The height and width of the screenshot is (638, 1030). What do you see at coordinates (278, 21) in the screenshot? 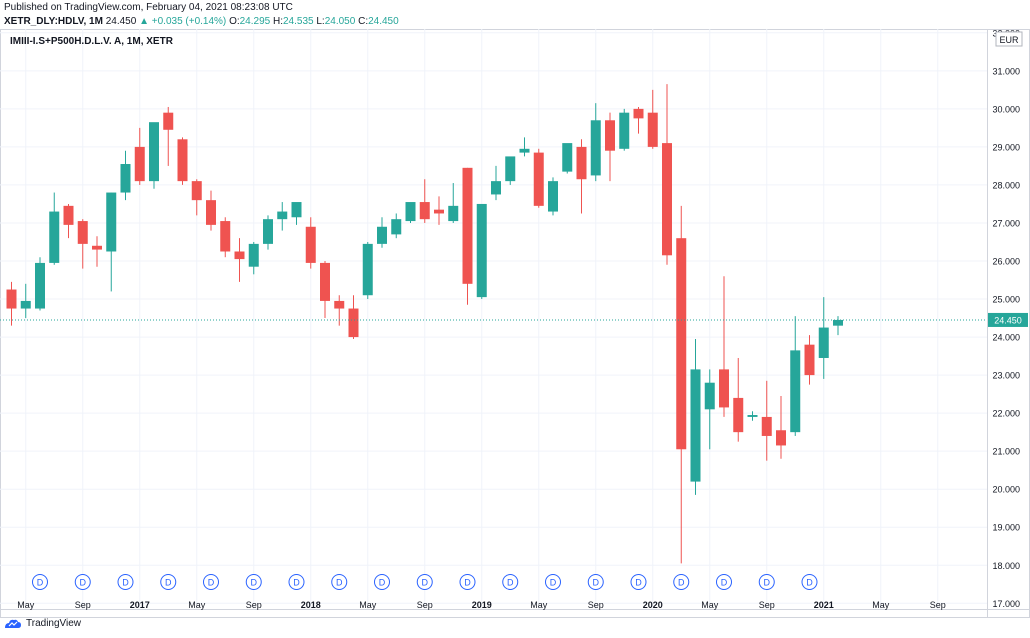
I see `high-label: H:` at bounding box center [278, 21].